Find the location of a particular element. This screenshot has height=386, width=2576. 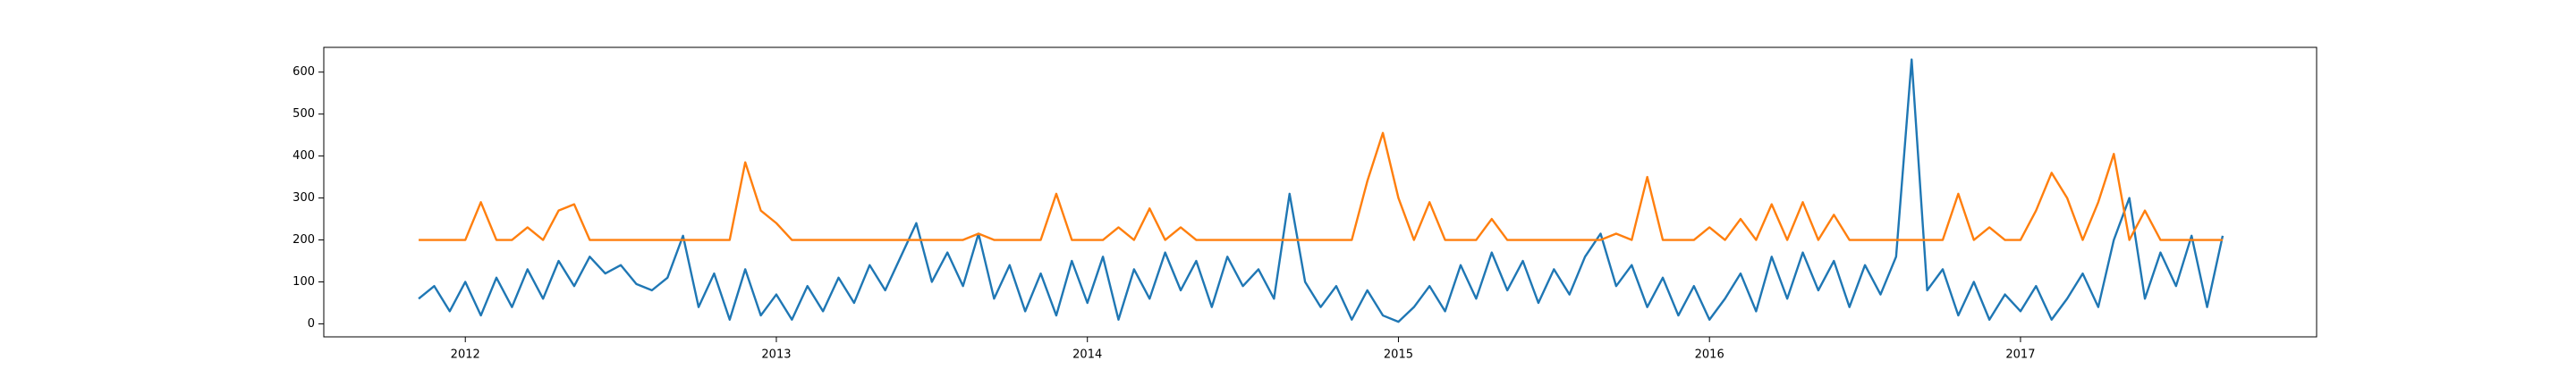

x-tick-label: 2017 is located at coordinates (2020, 355).